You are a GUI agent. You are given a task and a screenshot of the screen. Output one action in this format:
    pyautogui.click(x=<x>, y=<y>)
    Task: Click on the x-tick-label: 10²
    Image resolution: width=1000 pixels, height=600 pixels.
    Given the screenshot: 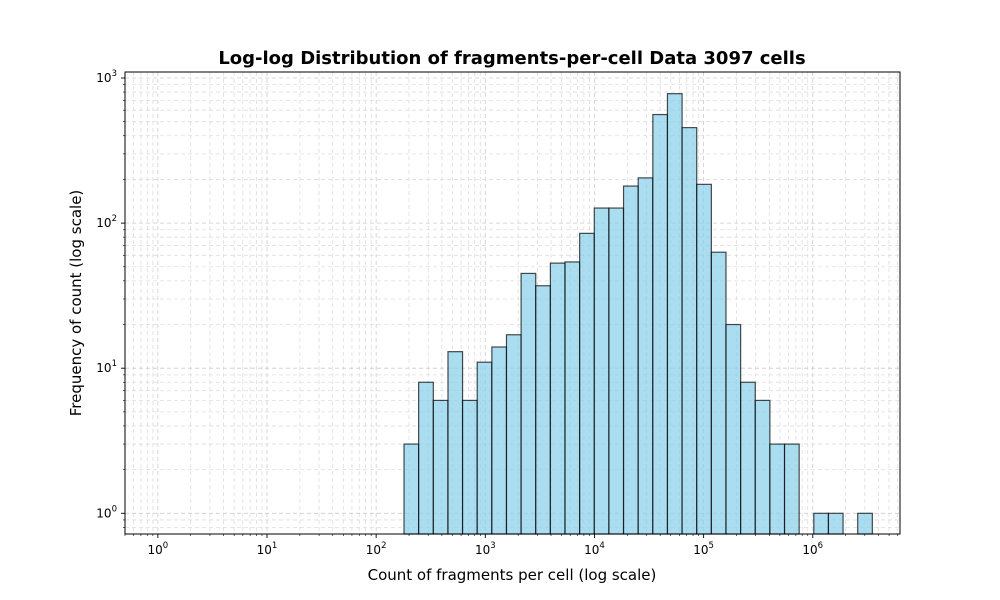 What is the action you would take?
    pyautogui.click(x=376, y=549)
    